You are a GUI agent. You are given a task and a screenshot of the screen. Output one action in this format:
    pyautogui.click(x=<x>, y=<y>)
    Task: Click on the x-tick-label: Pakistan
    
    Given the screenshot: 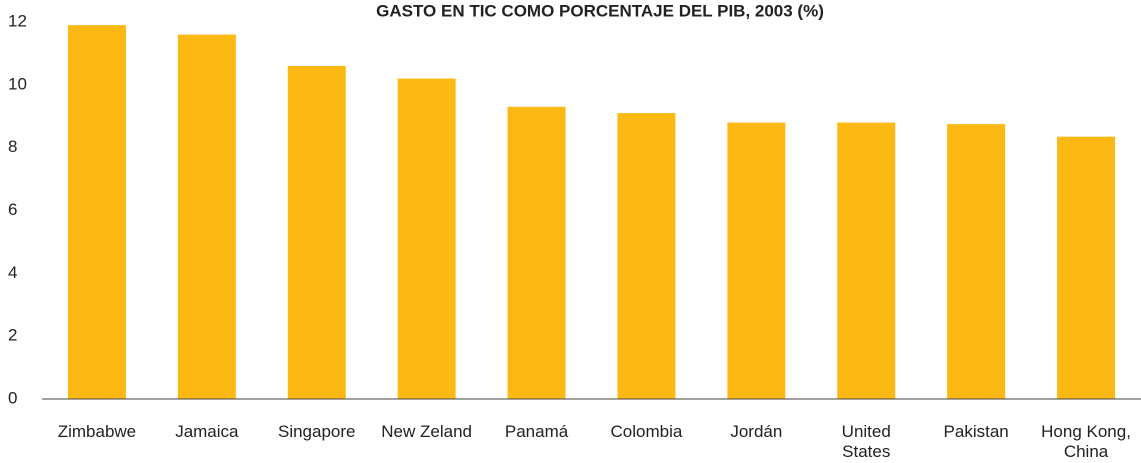 What is the action you would take?
    pyautogui.click(x=976, y=431)
    